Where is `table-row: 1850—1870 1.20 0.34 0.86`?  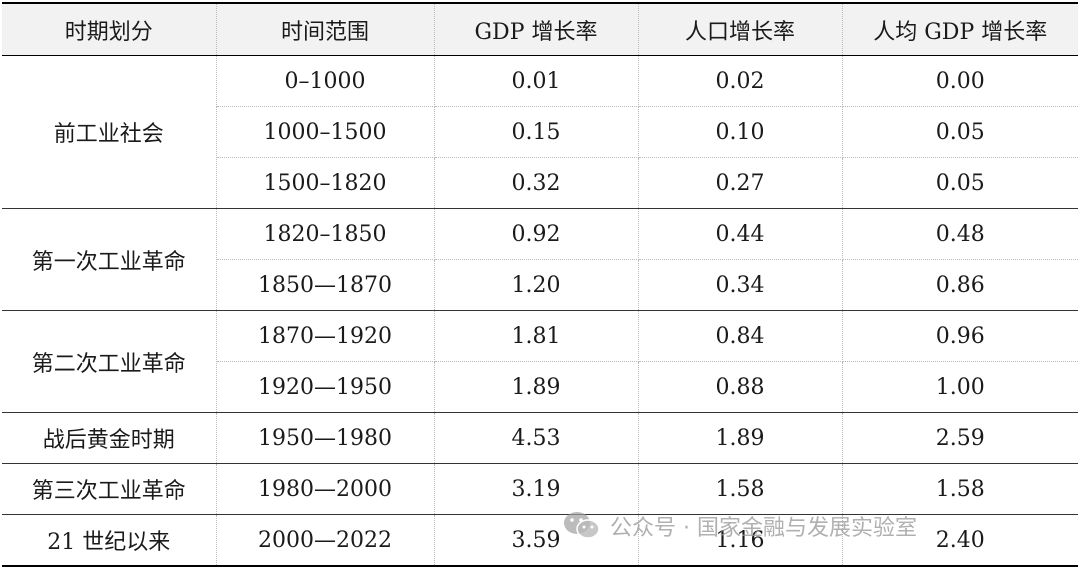
table-row: 1850—1870 1.20 0.34 0.86 is located at coordinates (540, 285).